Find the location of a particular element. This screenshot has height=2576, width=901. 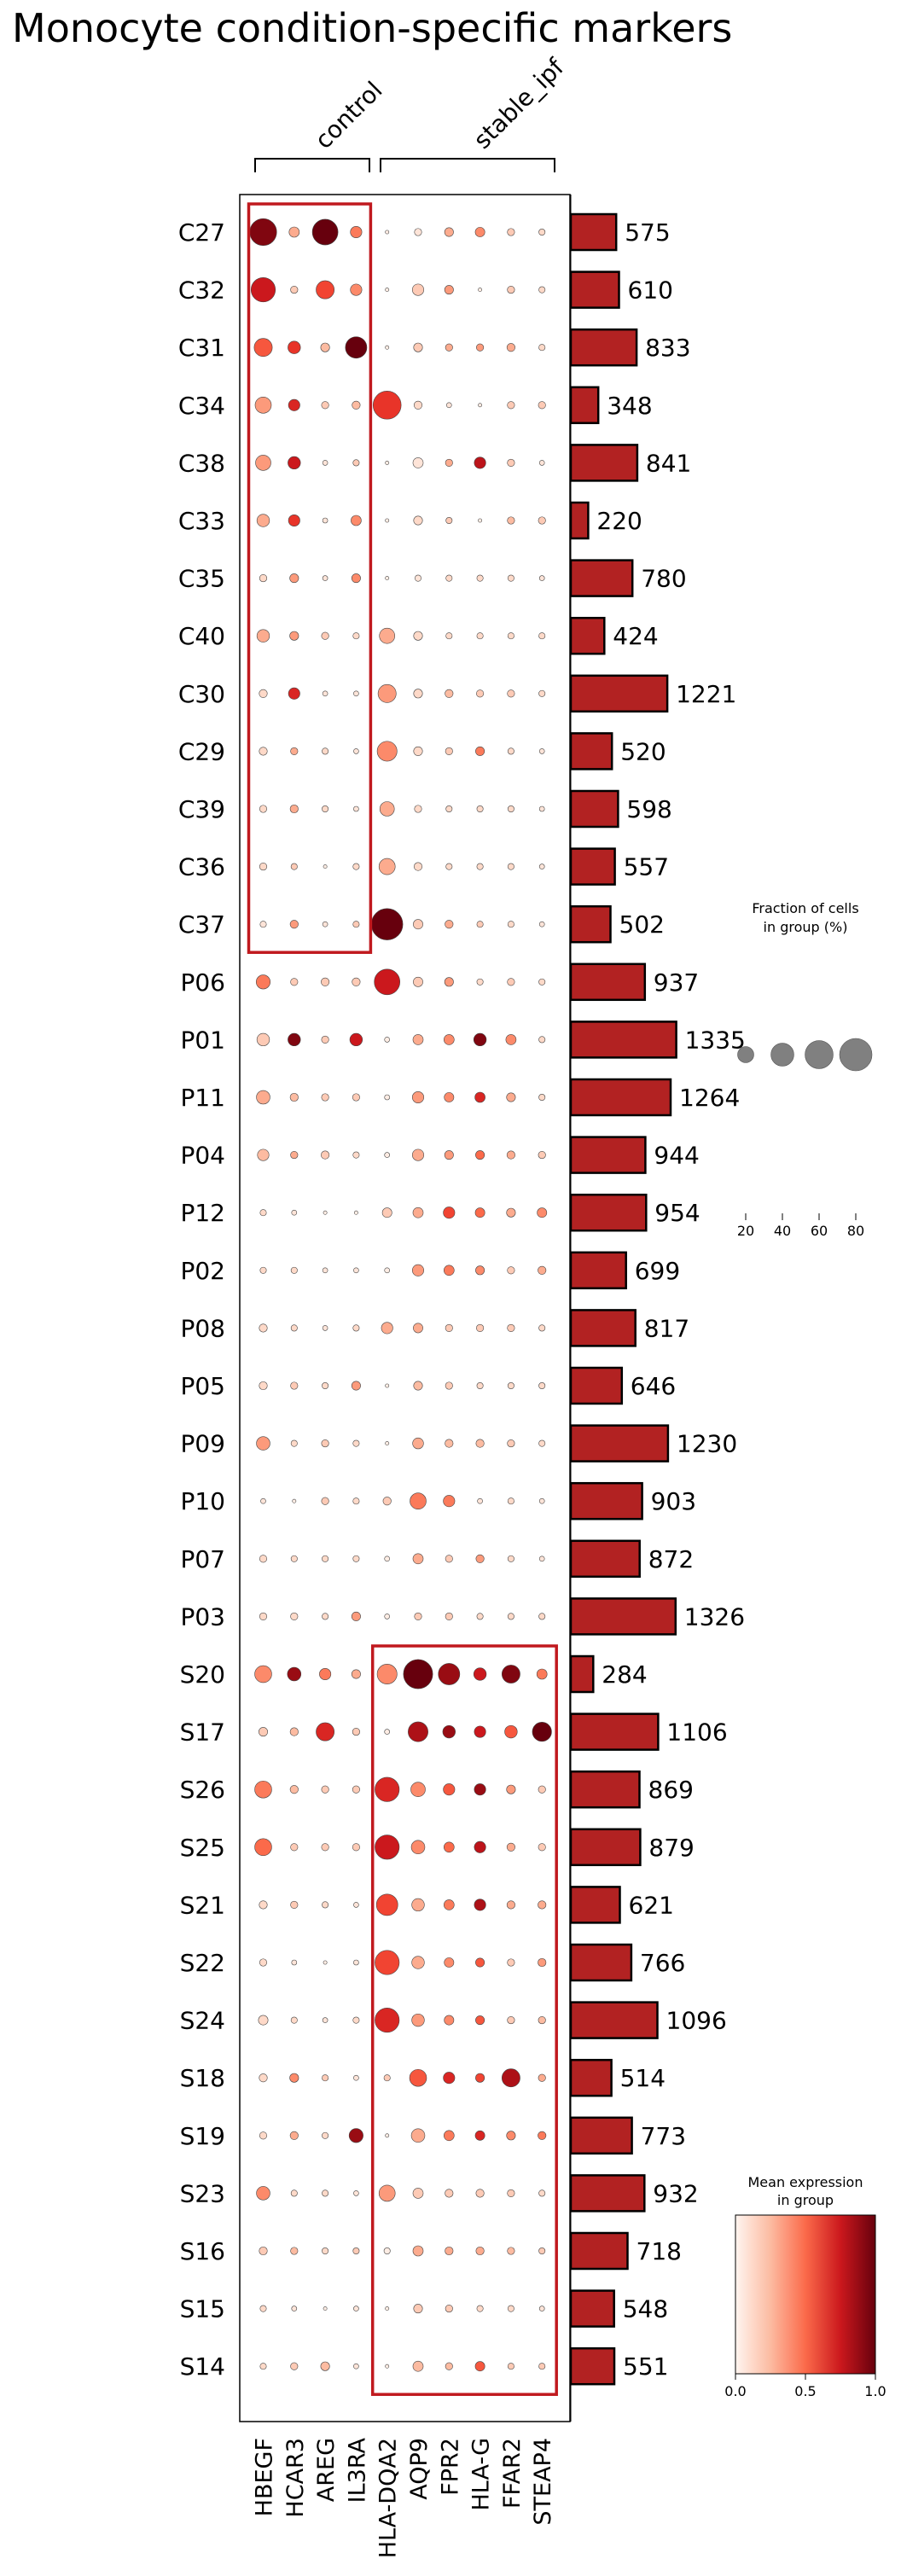

cell-count-label: 424 is located at coordinates (635, 636).